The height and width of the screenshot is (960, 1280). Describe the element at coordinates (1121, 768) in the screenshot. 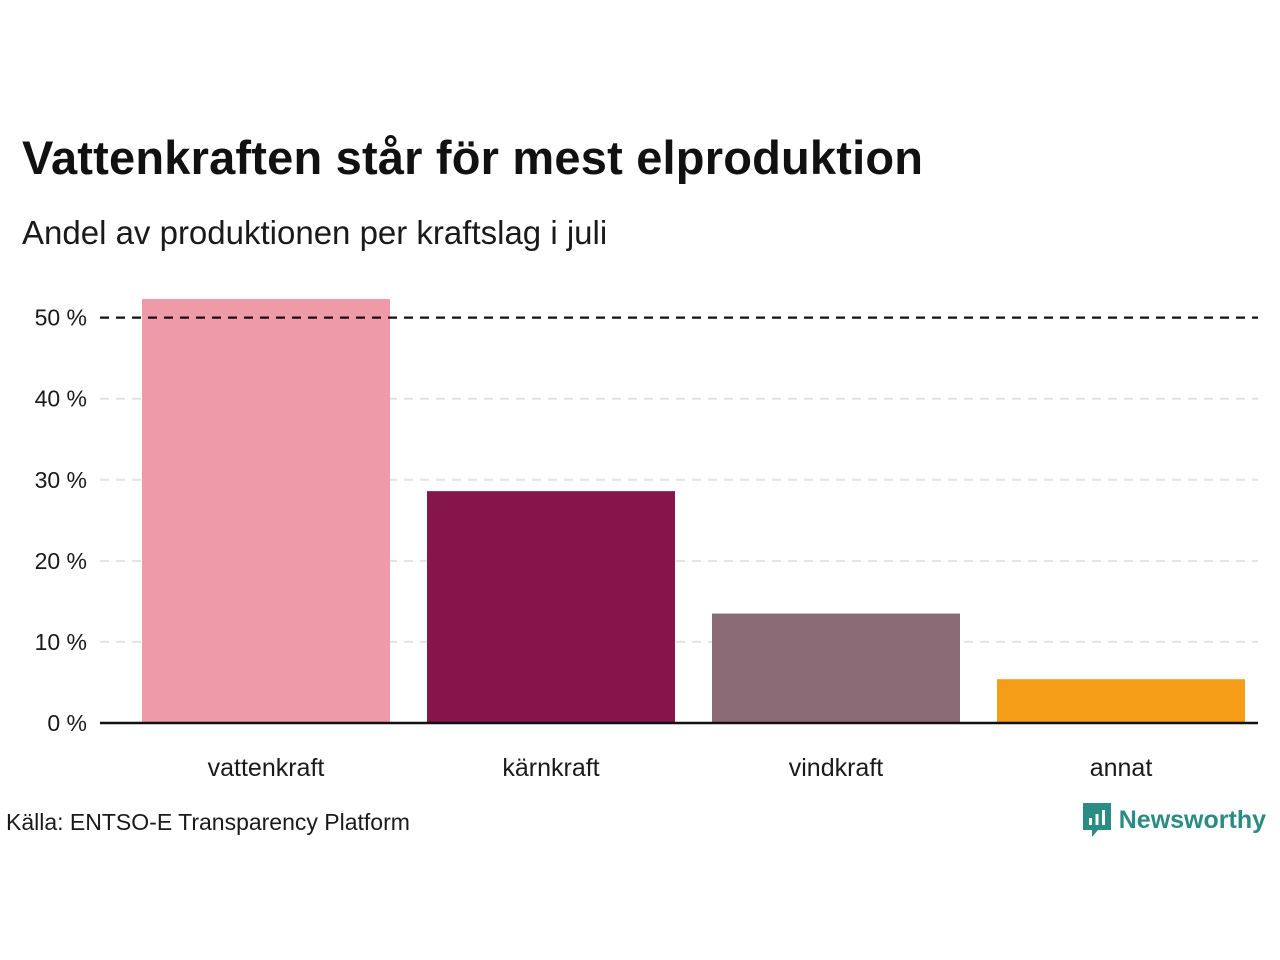

I see `x-category-label: annat` at that location.